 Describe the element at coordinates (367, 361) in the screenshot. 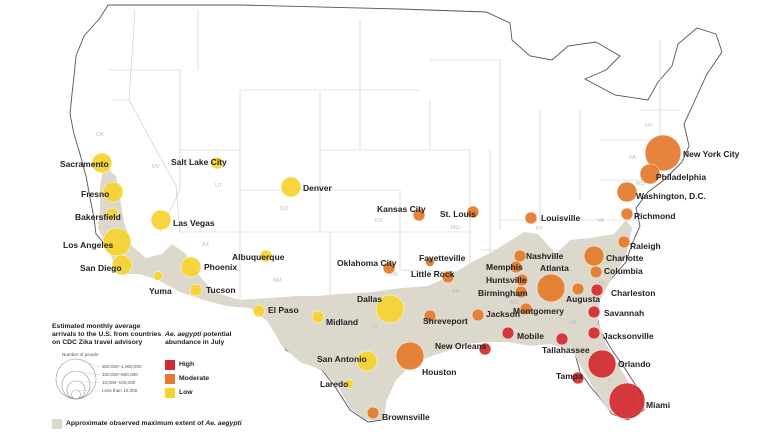

I see `city-marker-san-antonio` at that location.